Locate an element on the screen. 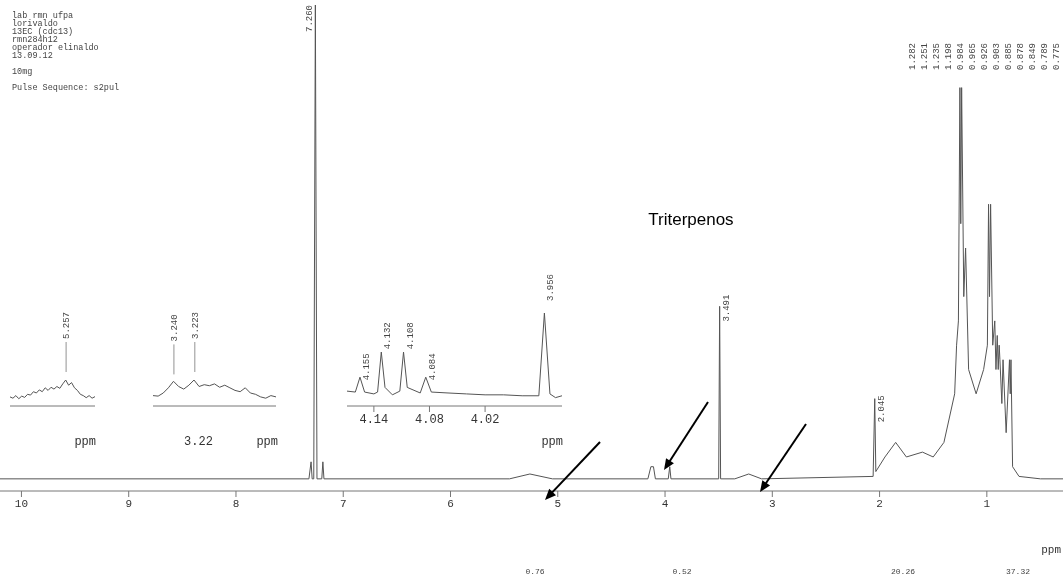 The height and width of the screenshot is (579, 1063). annotation: 3.956 is located at coordinates (551, 287).